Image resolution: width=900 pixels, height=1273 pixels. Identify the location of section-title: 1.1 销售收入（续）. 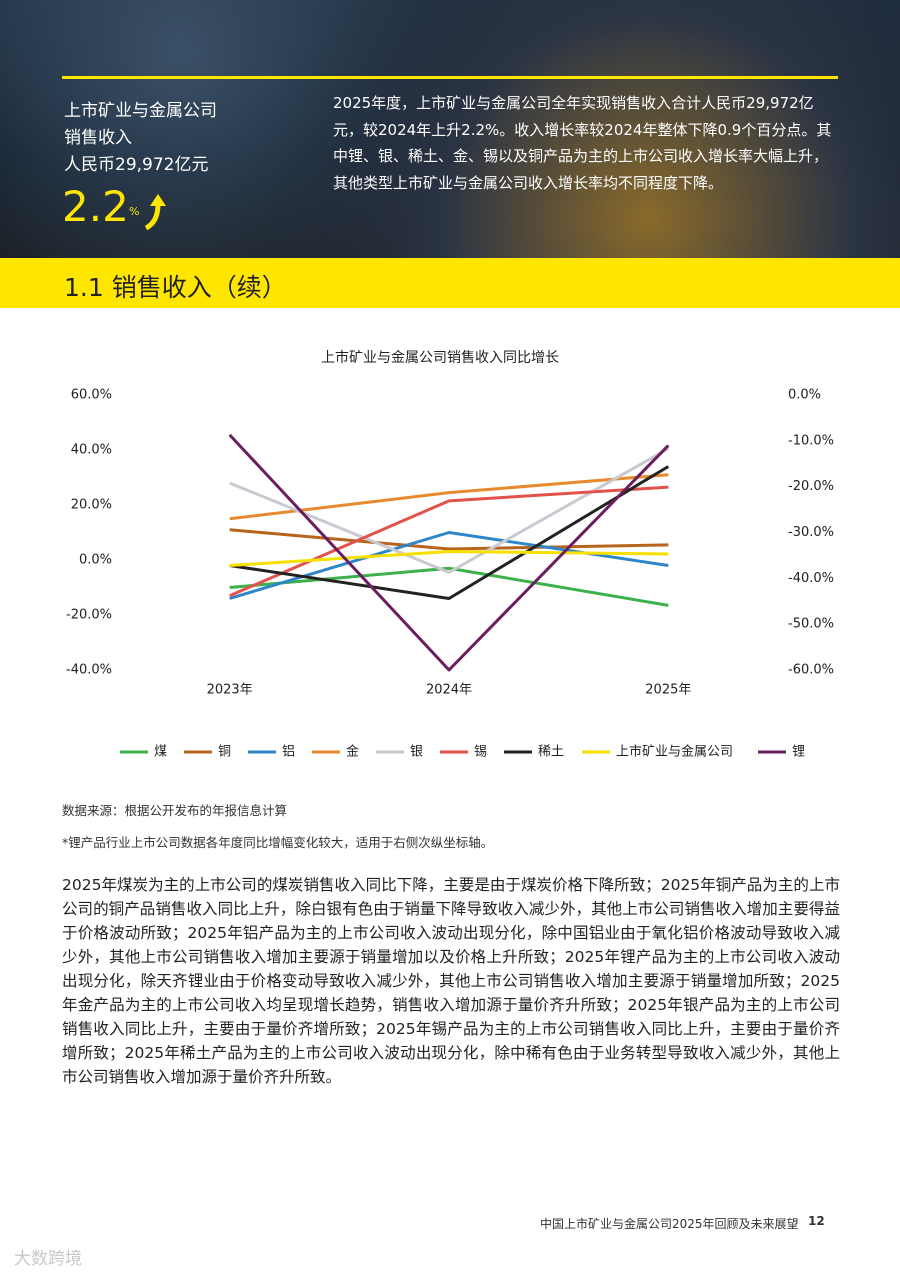
(175, 287).